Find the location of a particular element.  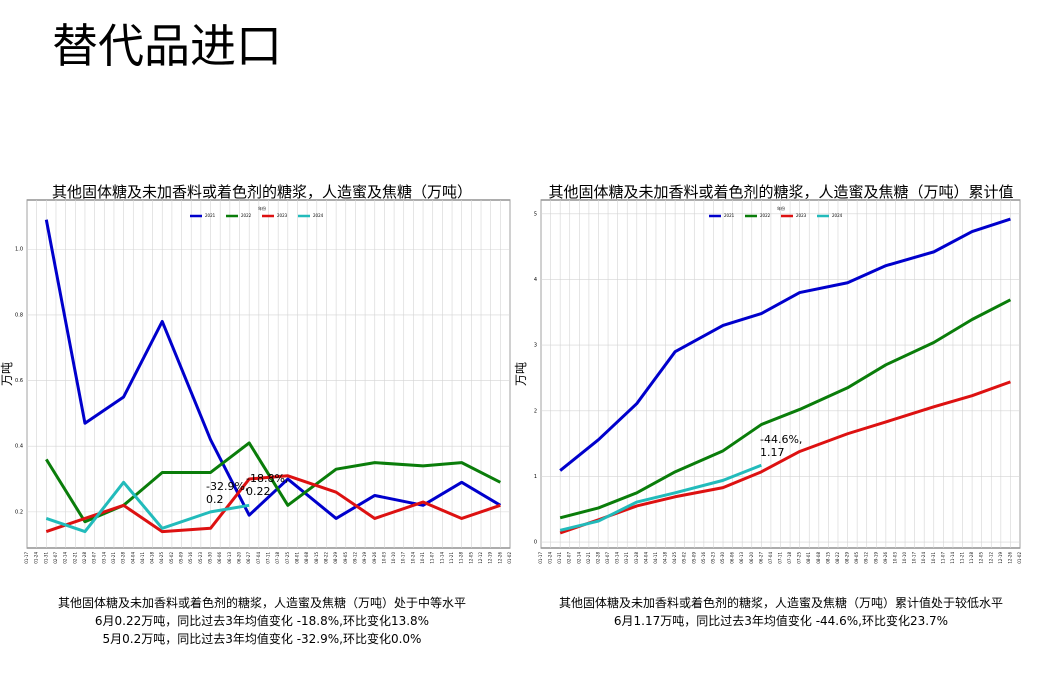

x-tick-label: 06-20 is located at coordinates (751, 558).